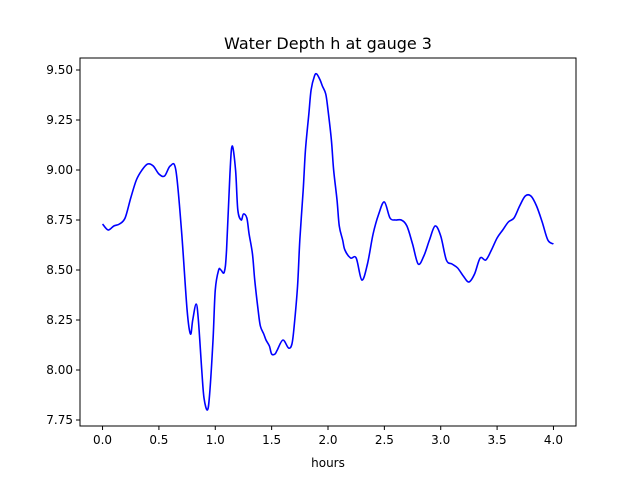 The width and height of the screenshot is (640, 480). What do you see at coordinates (59, 370) in the screenshot?
I see `y-tick-label: 8.00` at bounding box center [59, 370].